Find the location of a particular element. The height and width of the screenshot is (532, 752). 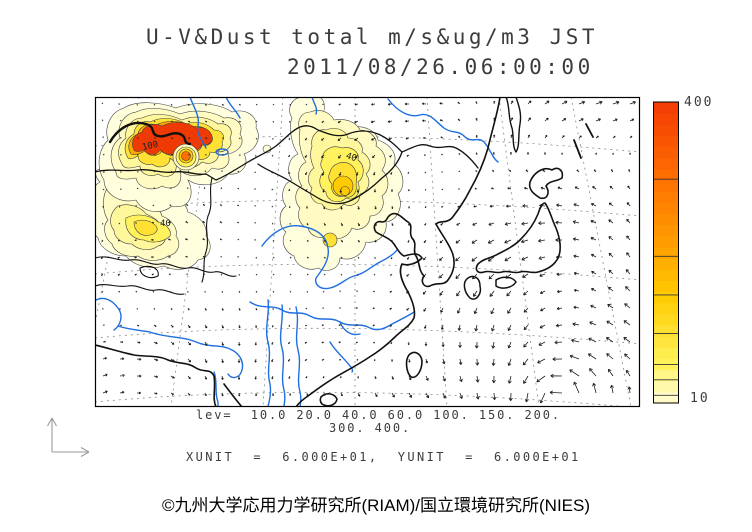

xunit-yunit-text: XUNIT = 6.000E+01, YUNIT = 6.000E+01 is located at coordinates (383, 457).